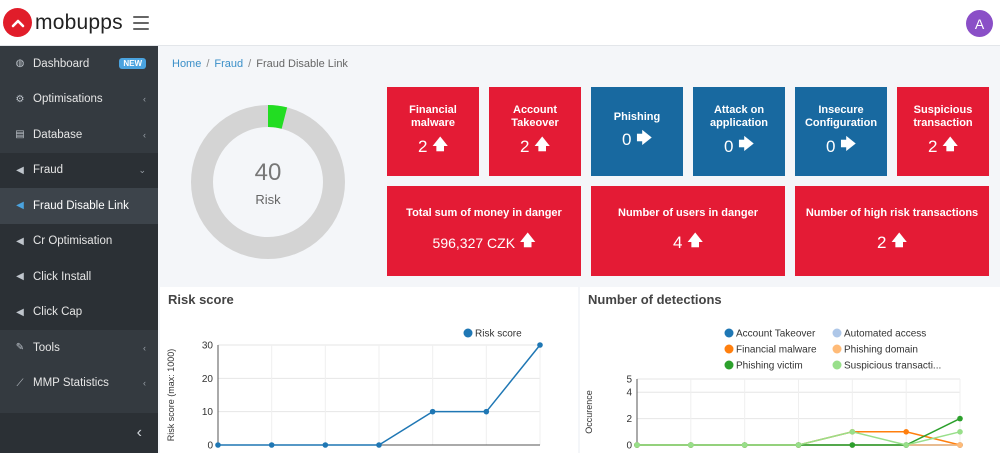 Image resolution: width=1000 pixels, height=453 pixels. I want to click on tile-attack-on-application: Attack on application 0 🡆, so click(739, 131).